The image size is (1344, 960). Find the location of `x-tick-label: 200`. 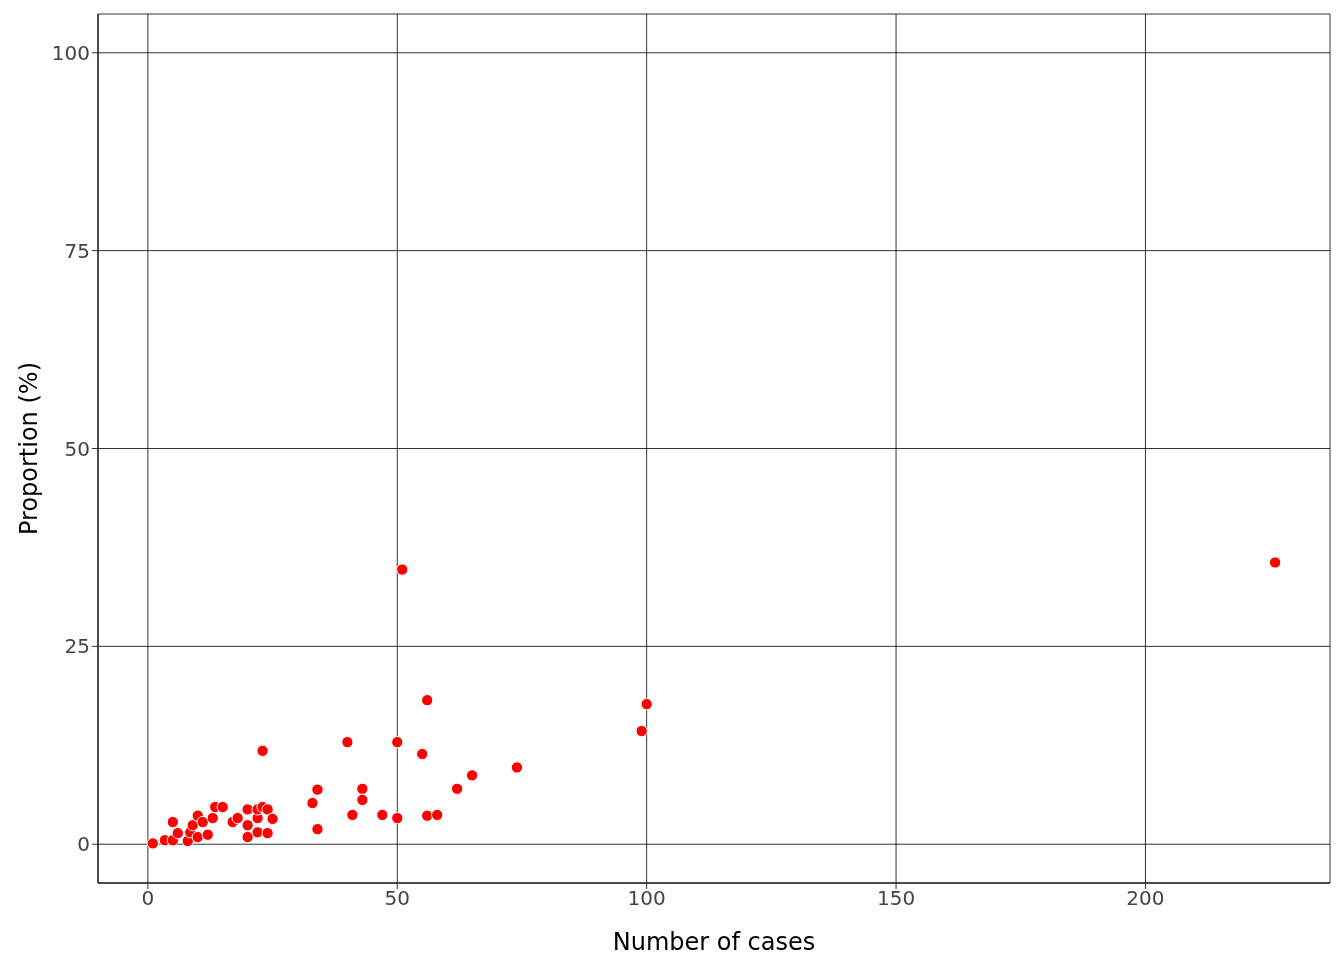

x-tick-label: 200 is located at coordinates (1145, 898).